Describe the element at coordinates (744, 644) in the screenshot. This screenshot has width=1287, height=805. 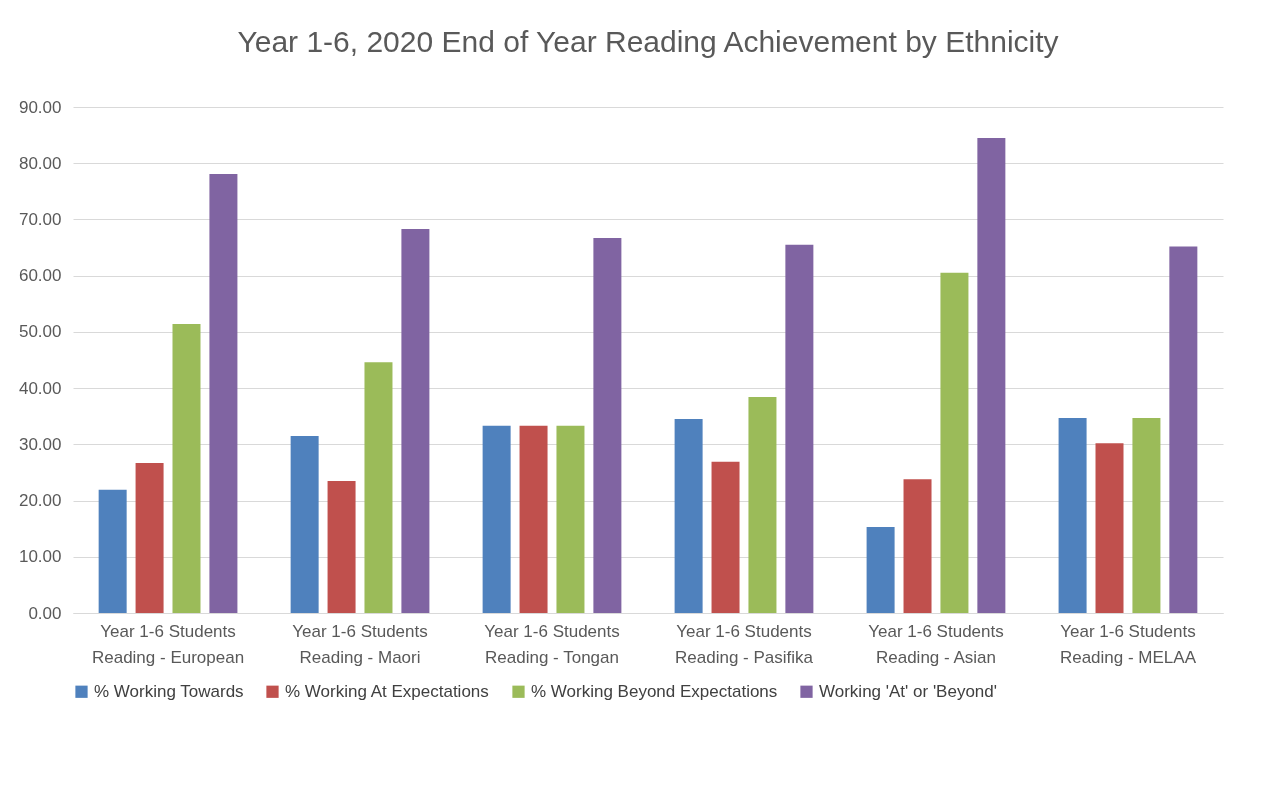
I see `x-tick-label: Year 1-6 Students Reading - Pasifika` at that location.